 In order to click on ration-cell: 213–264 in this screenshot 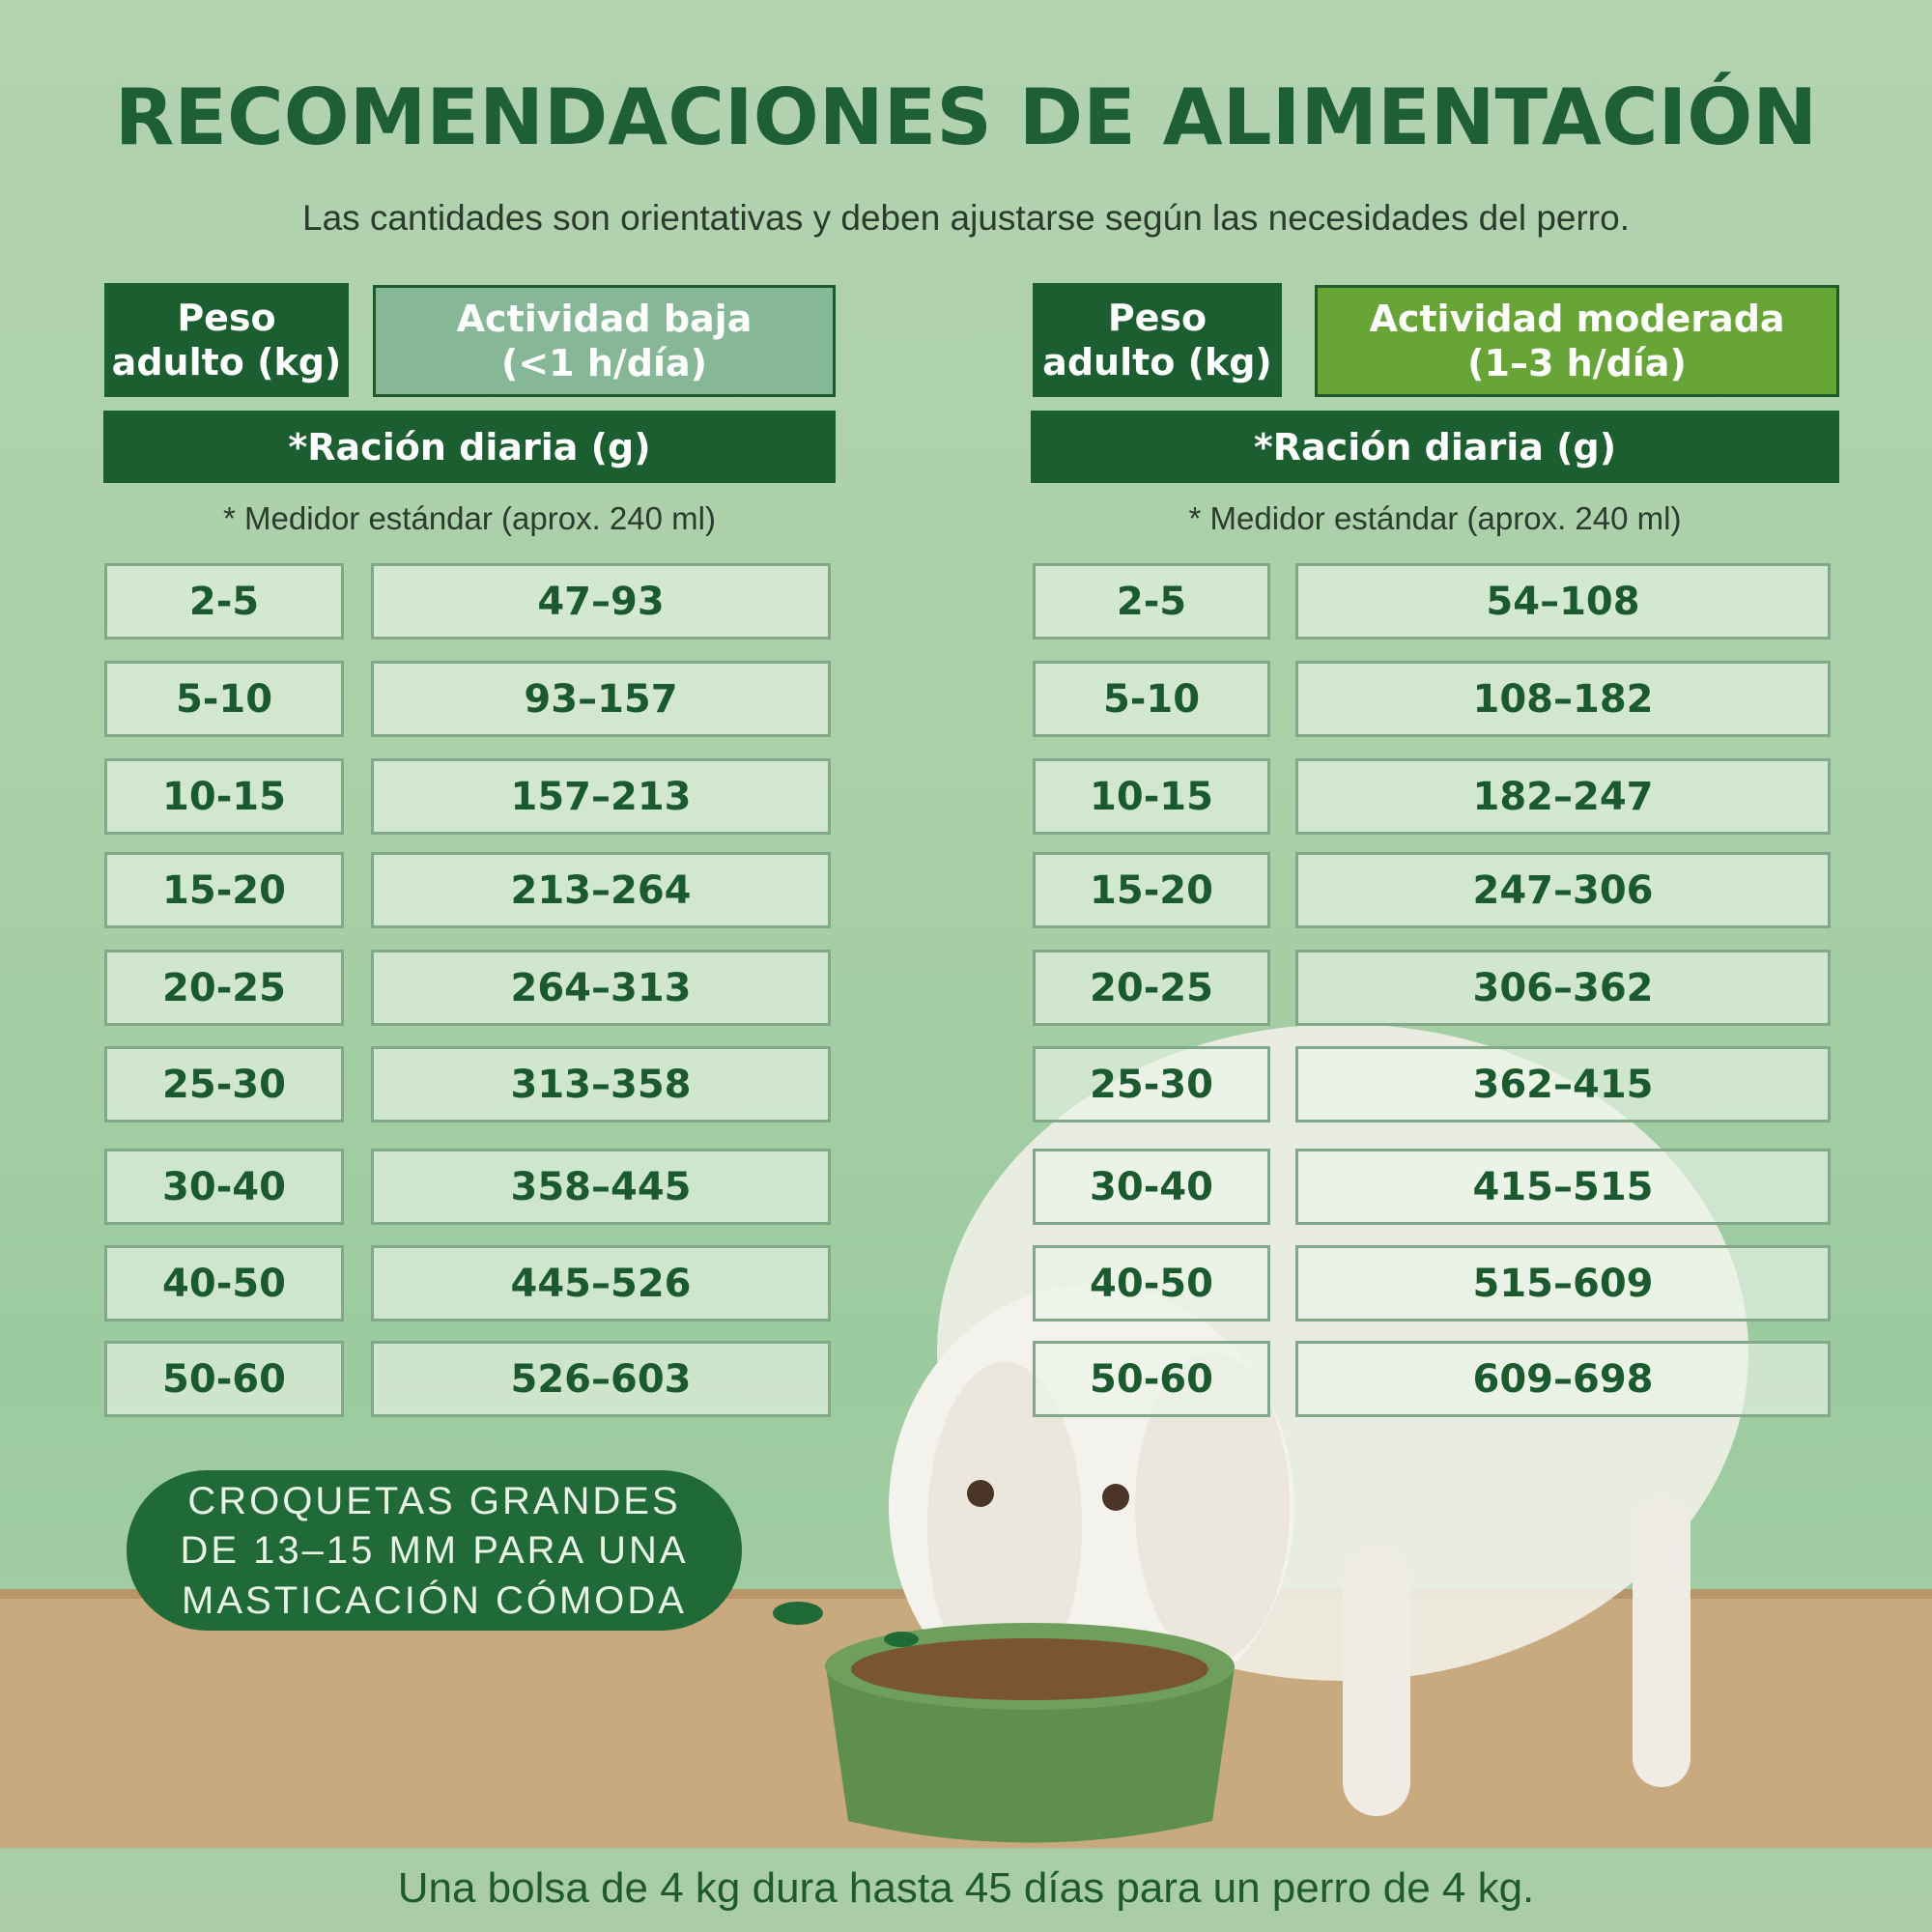, I will do `click(601, 890)`.